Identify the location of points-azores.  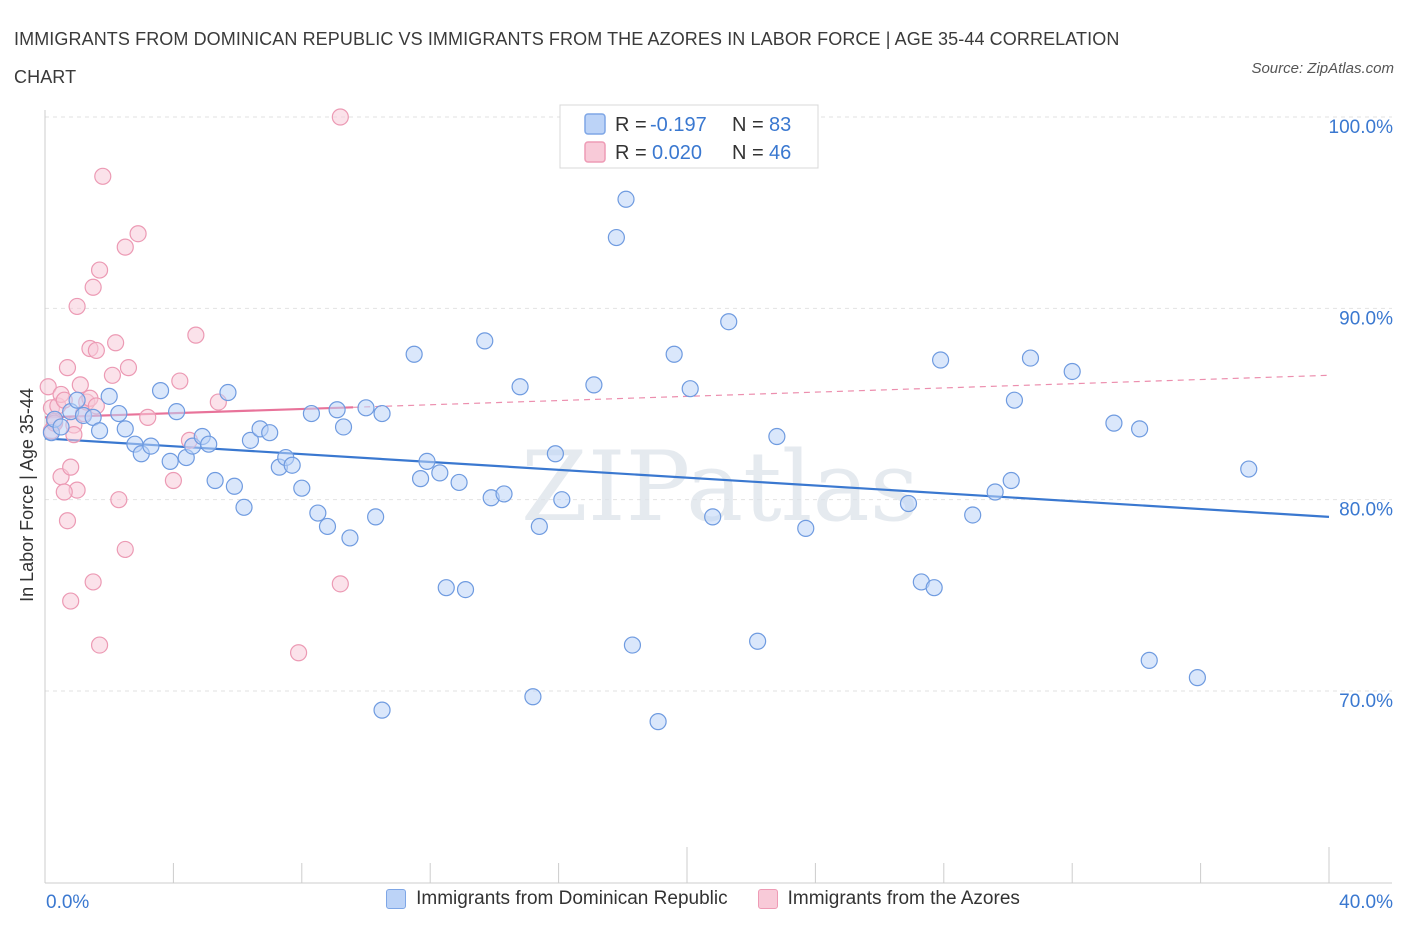
(194, 385).